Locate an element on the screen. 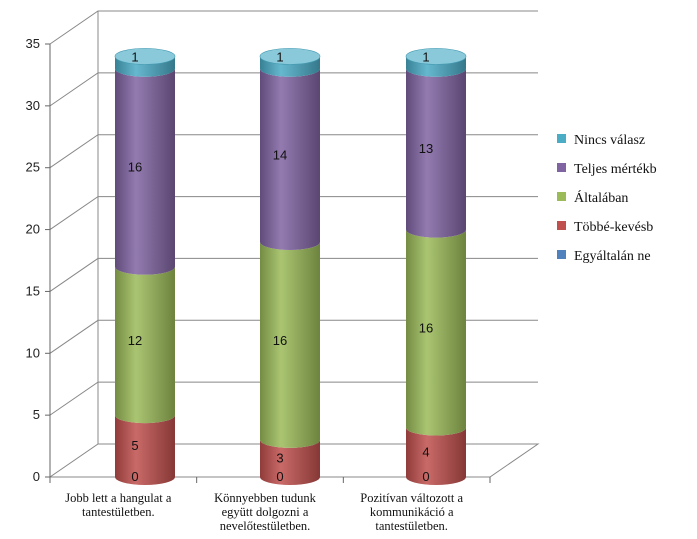 The image size is (697, 539). legend-label: Többé-kevésb is located at coordinates (613, 227).